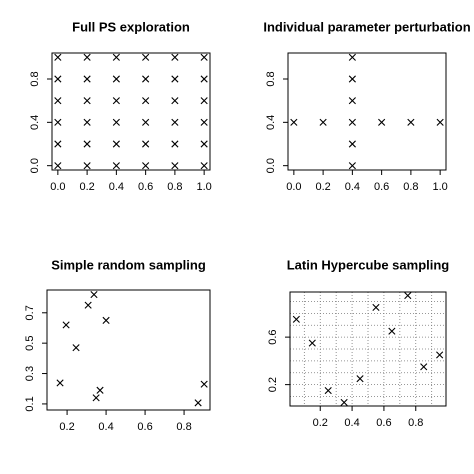 The height and width of the screenshot is (474, 474). I want to click on panel-title: Full PS exploration, so click(131, 26).